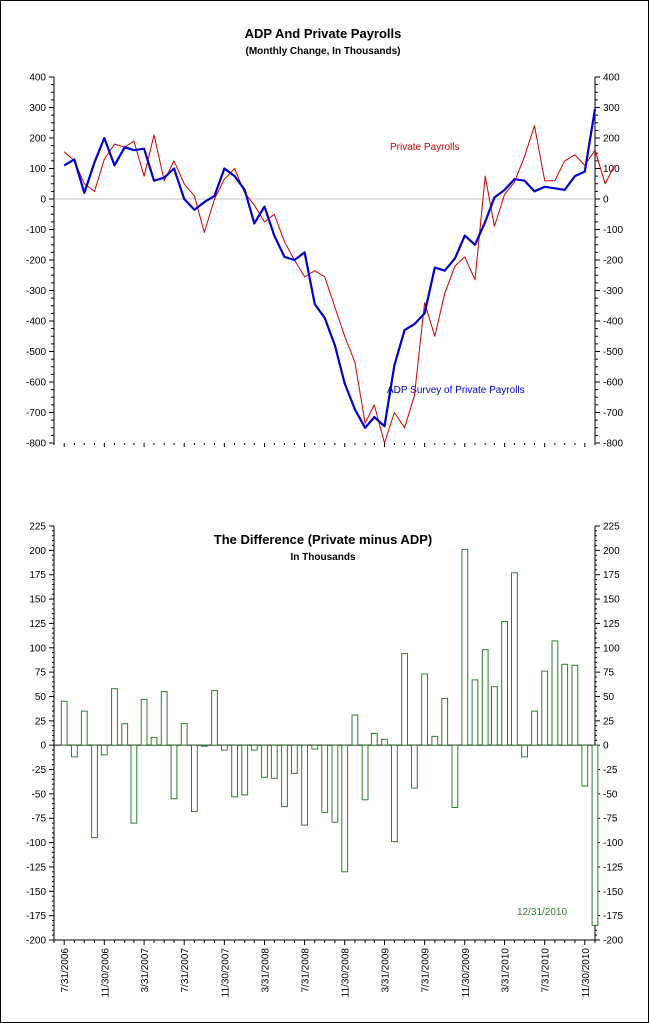 Image resolution: width=649 pixels, height=1023 pixels. Describe the element at coordinates (606, 200) in the screenshot. I see `top-y-tick-label-right: 0` at that location.